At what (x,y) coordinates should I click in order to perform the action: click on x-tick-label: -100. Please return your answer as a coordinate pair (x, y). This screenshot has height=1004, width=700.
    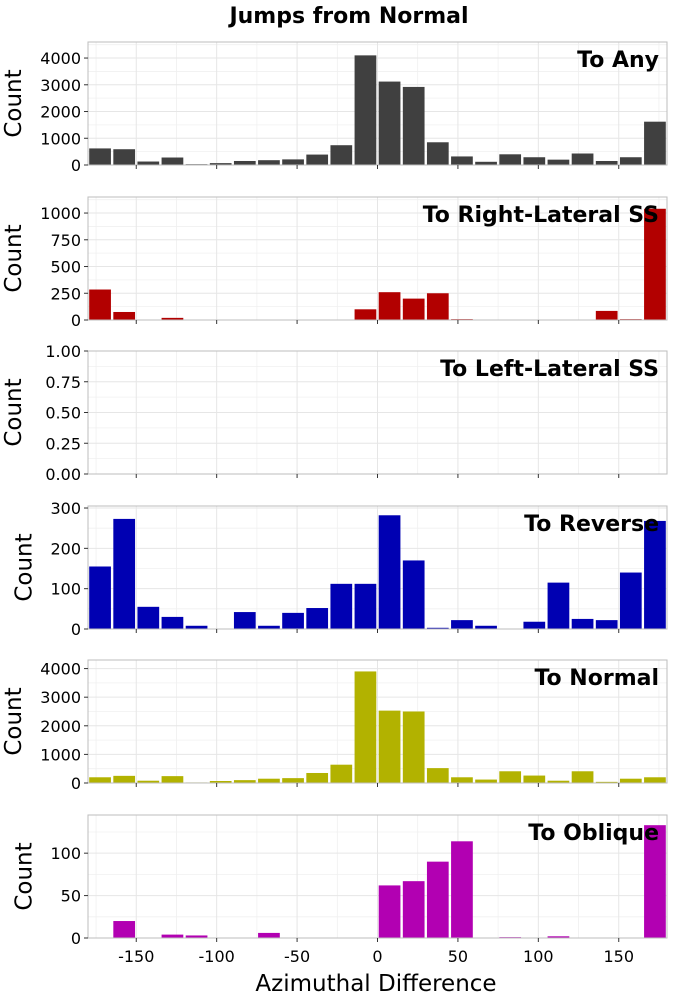
    Looking at the image, I should click on (217, 956).